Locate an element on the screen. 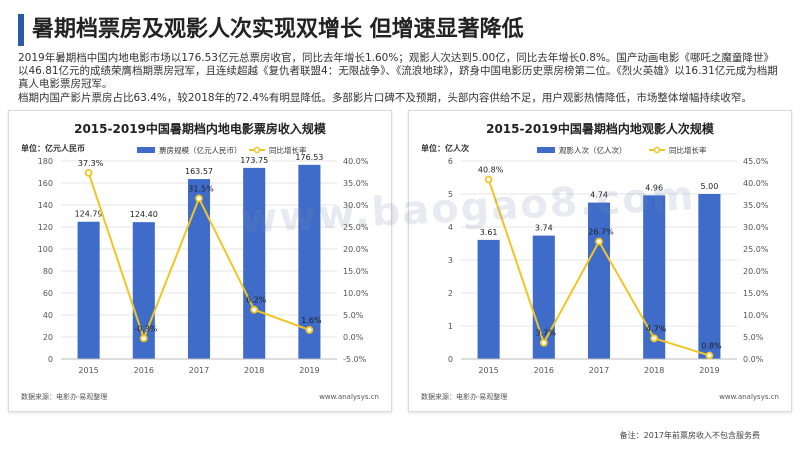 The image size is (800, 450). y-left-tick: 80 is located at coordinates (48, 271).